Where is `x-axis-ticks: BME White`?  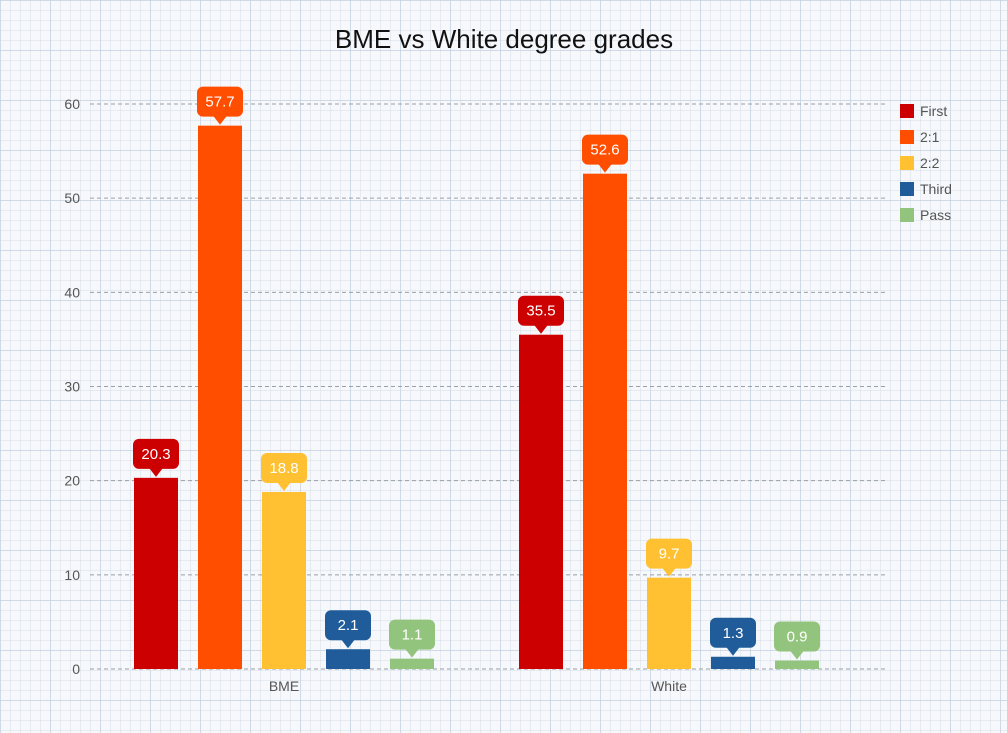 x-axis-ticks: BME White is located at coordinates (478, 686).